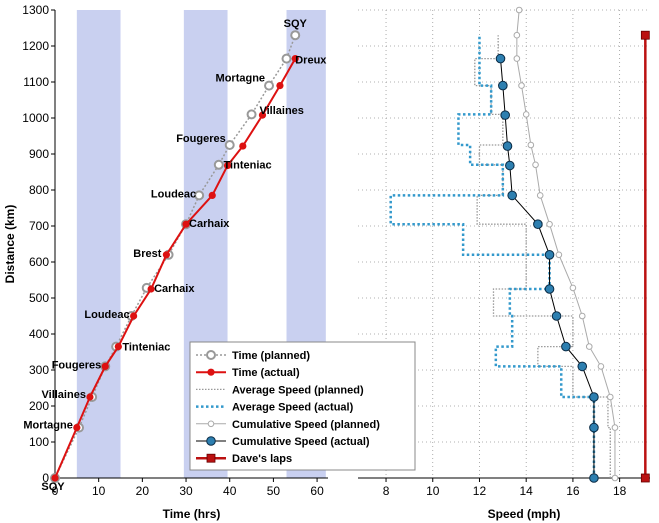 Image resolution: width=659 pixels, height=523 pixels. Describe the element at coordinates (192, 514) in the screenshot. I see `x-axis-title: Time (hrs)` at that location.